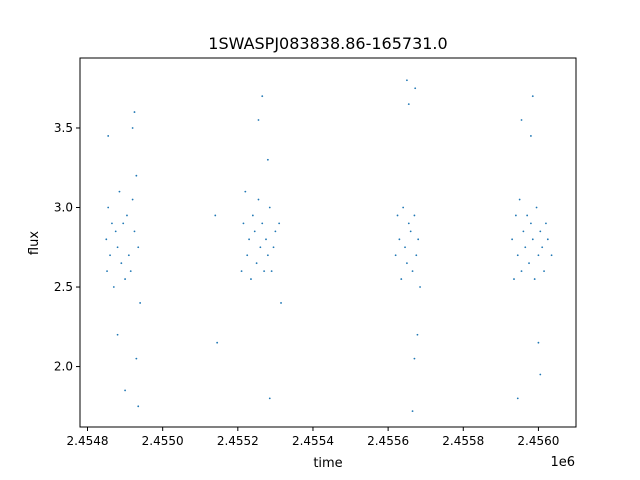  Describe the element at coordinates (388, 441) in the screenshot. I see `x-tick-label: 2.4556` at that location.